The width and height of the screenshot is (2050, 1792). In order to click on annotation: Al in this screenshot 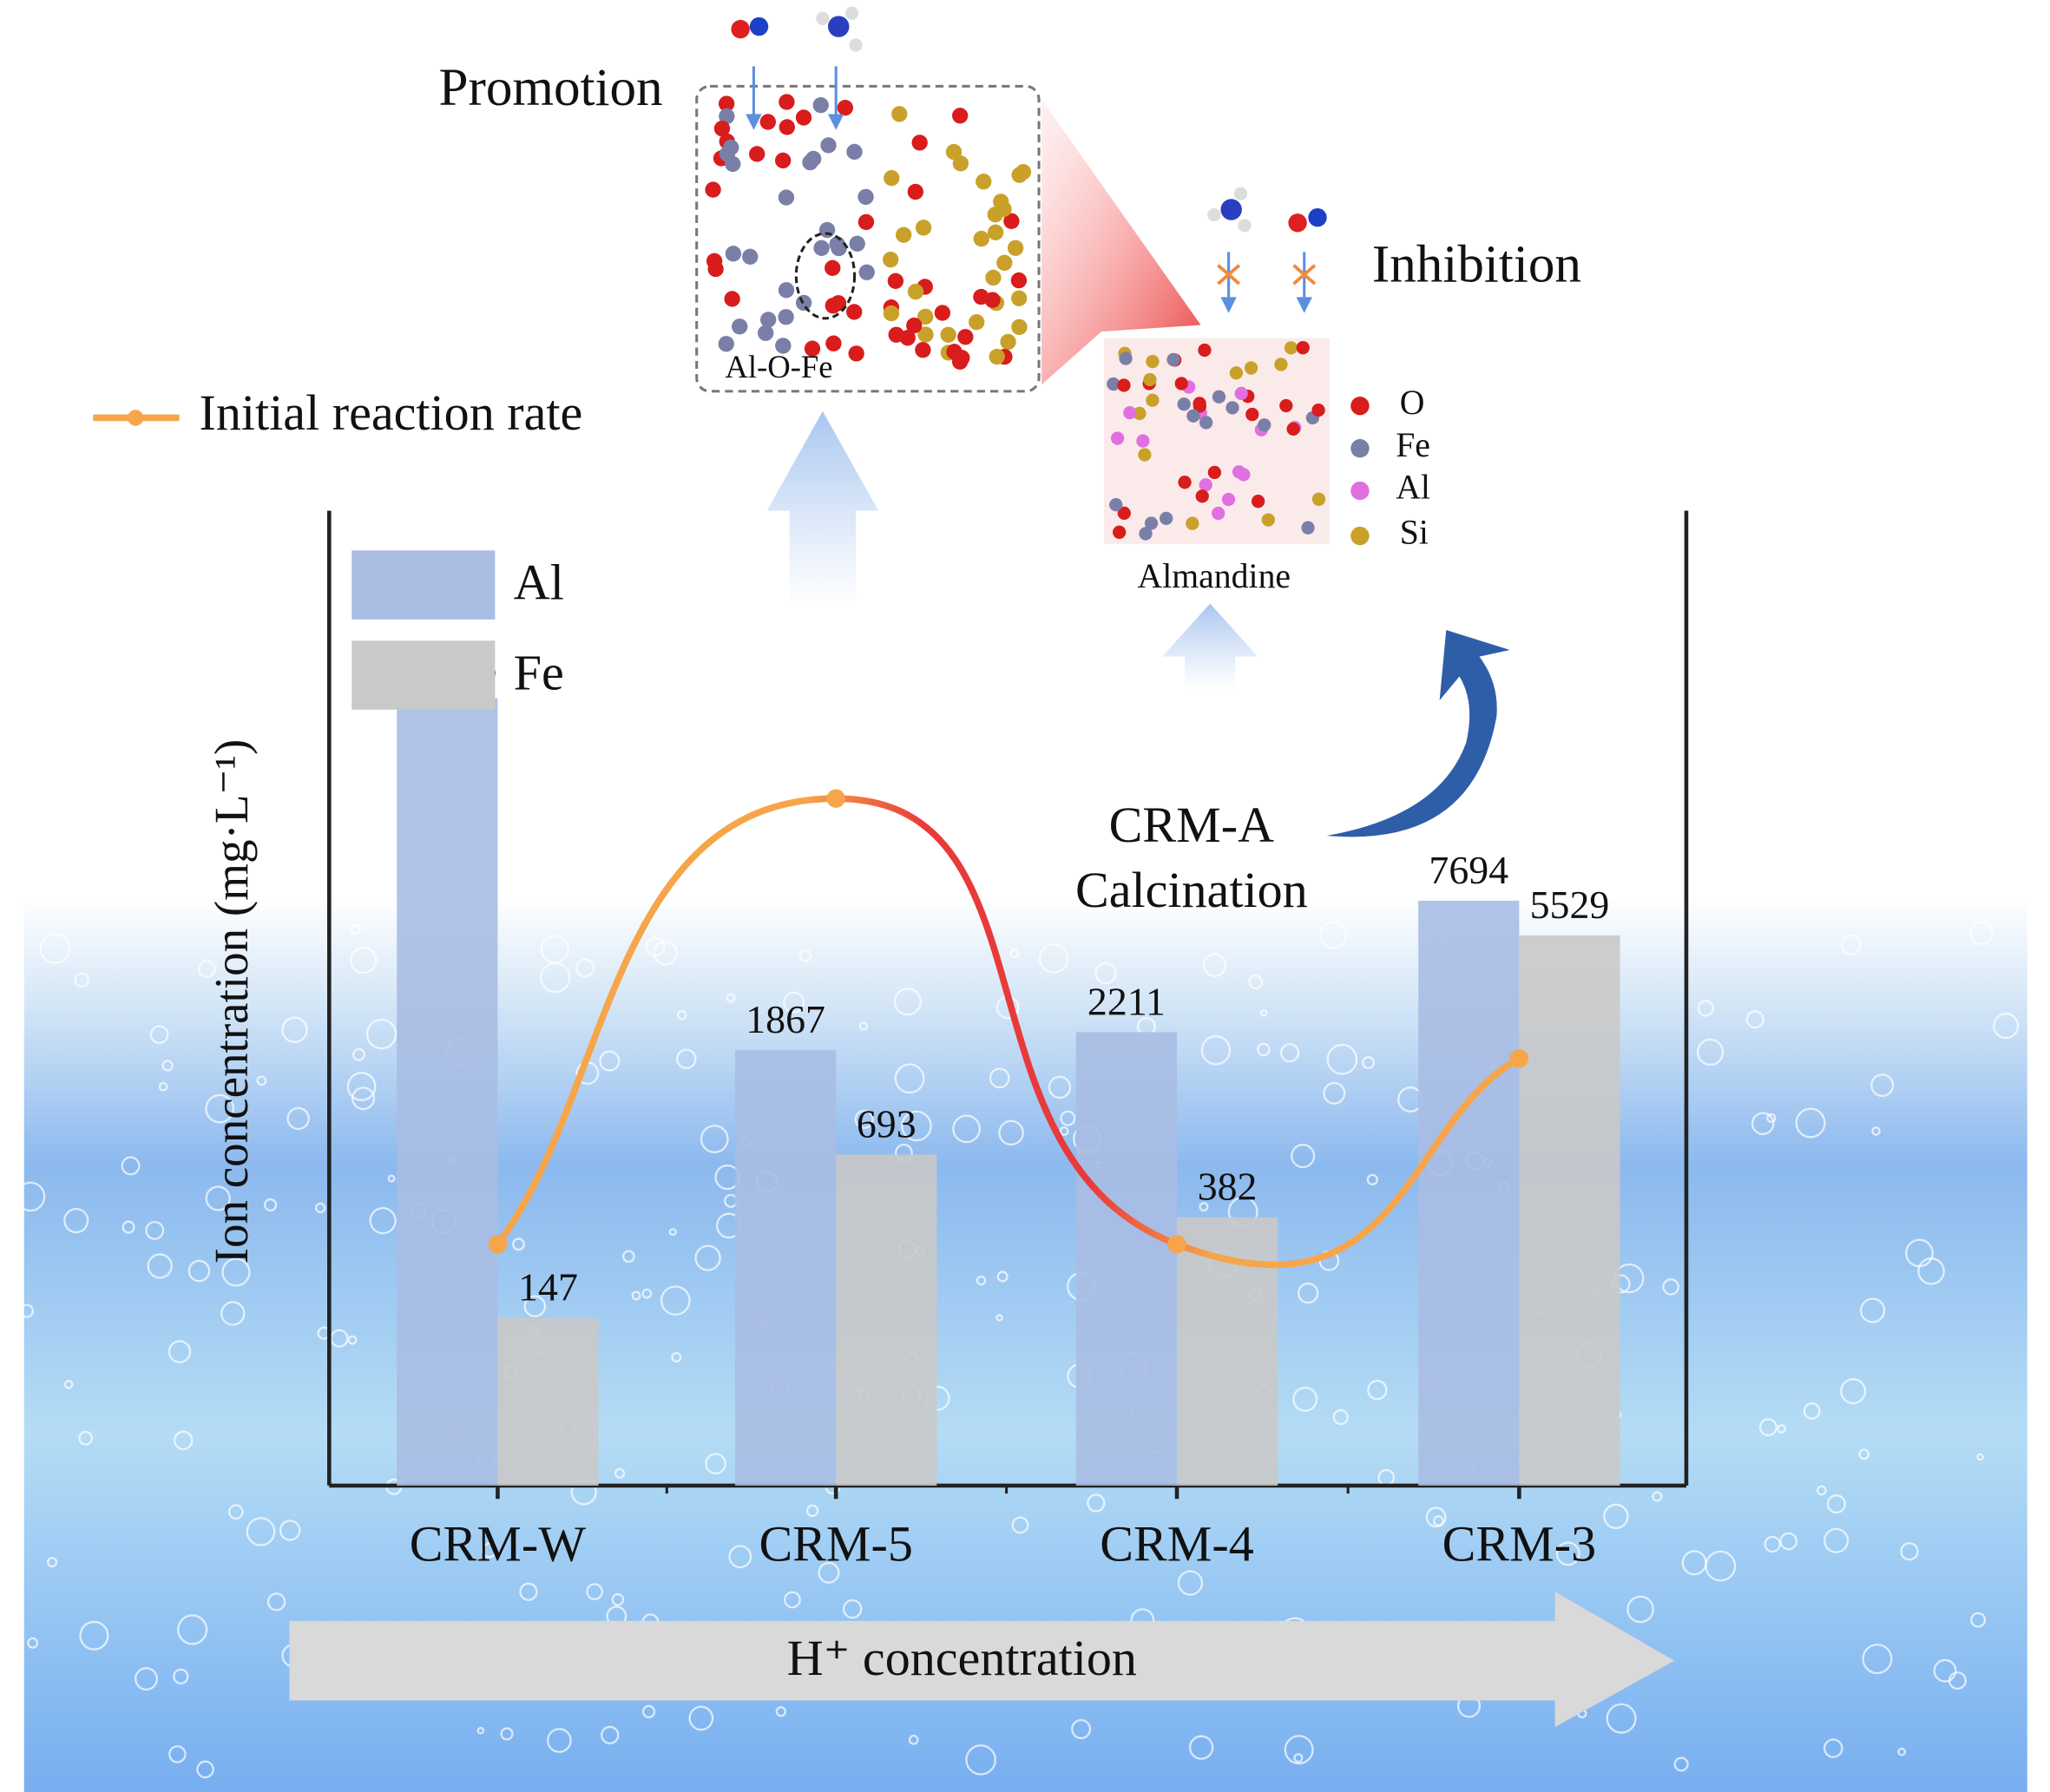, I will do `click(1413, 488)`.